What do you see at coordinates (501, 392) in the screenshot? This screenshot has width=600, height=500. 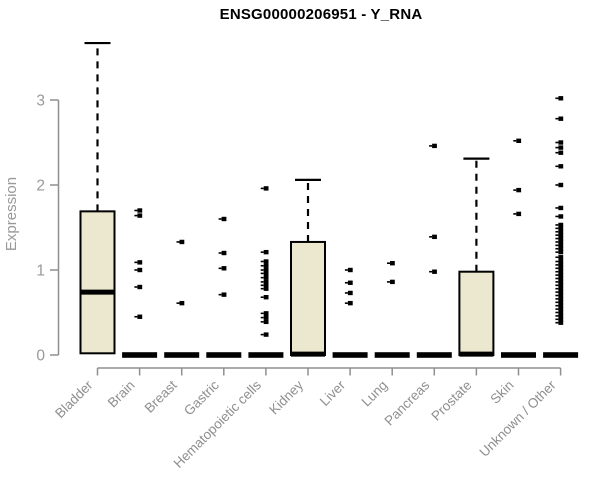 I see `x-category-label: Skin` at bounding box center [501, 392].